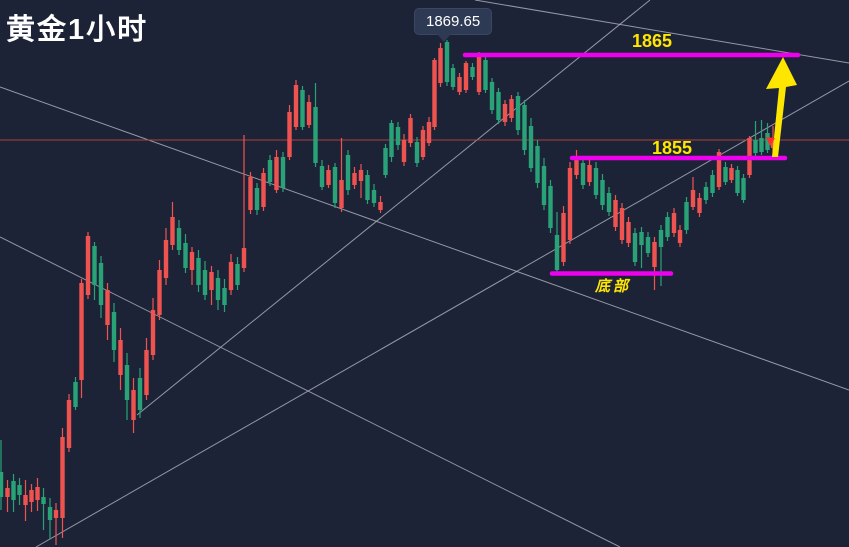 The width and height of the screenshot is (849, 547). I want to click on support-level-label: 1855, so click(672, 148).